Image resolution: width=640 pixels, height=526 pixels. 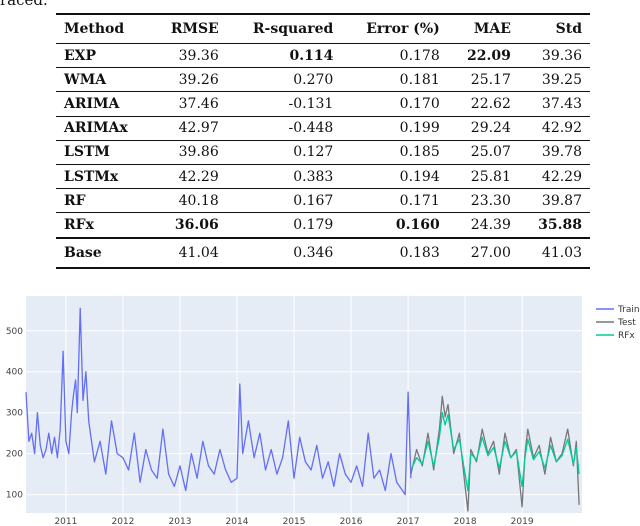 I want to click on metric-cell: -0.131, so click(x=311, y=103).